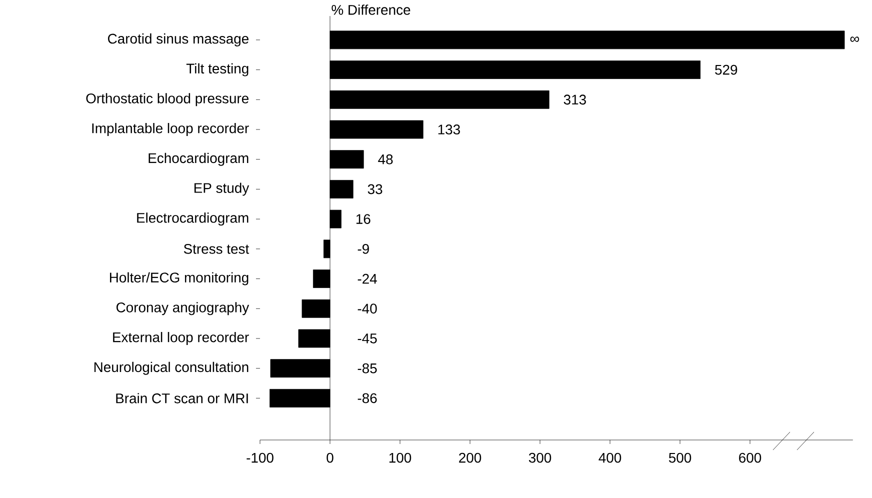 This screenshot has width=872, height=498. I want to click on data-label: -86, so click(367, 398).